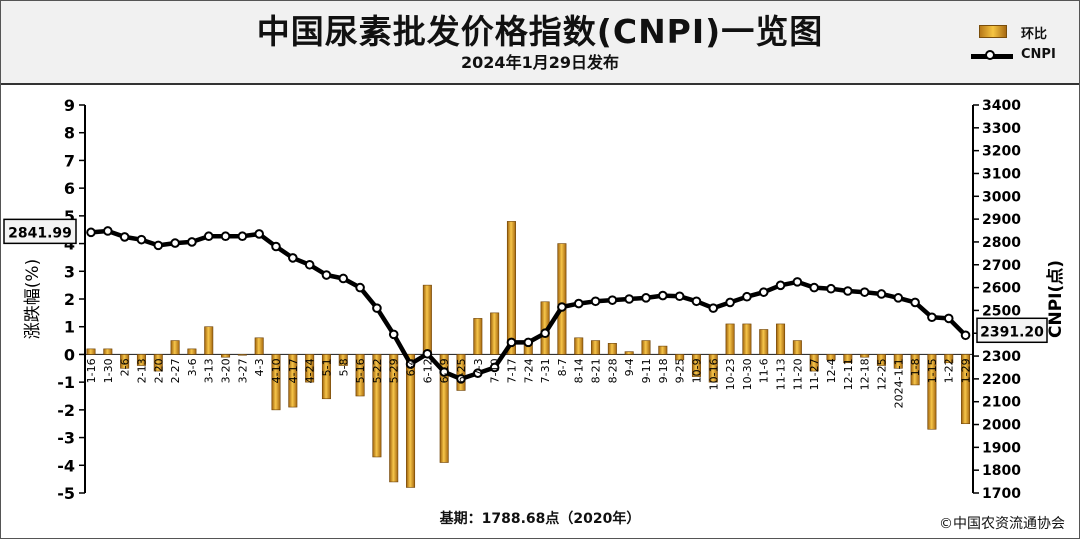 The image size is (1080, 539). What do you see at coordinates (69, 188) in the screenshot?
I see `left-tick-label: 6` at bounding box center [69, 188].